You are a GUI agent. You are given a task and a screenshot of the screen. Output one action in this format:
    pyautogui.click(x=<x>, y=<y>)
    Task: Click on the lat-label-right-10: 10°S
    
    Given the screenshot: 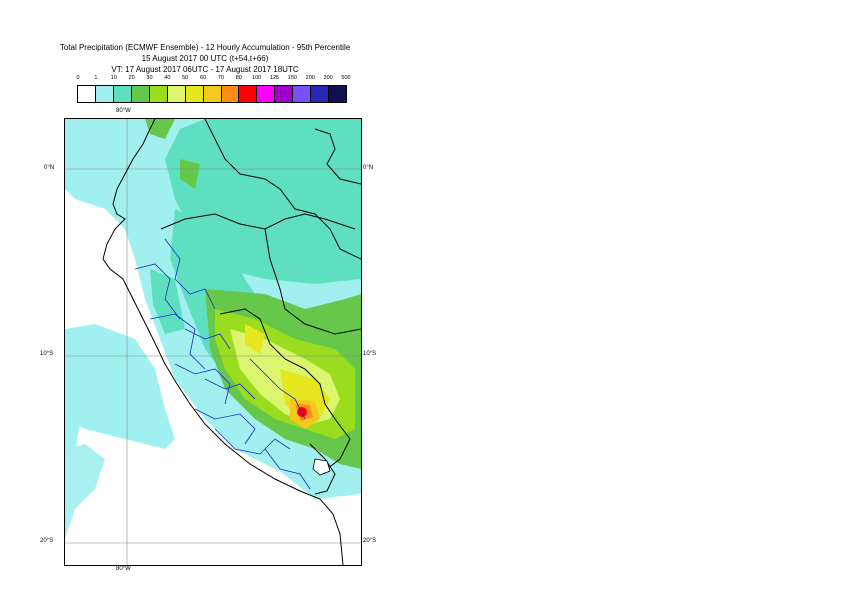 What is the action you would take?
    pyautogui.click(x=370, y=354)
    